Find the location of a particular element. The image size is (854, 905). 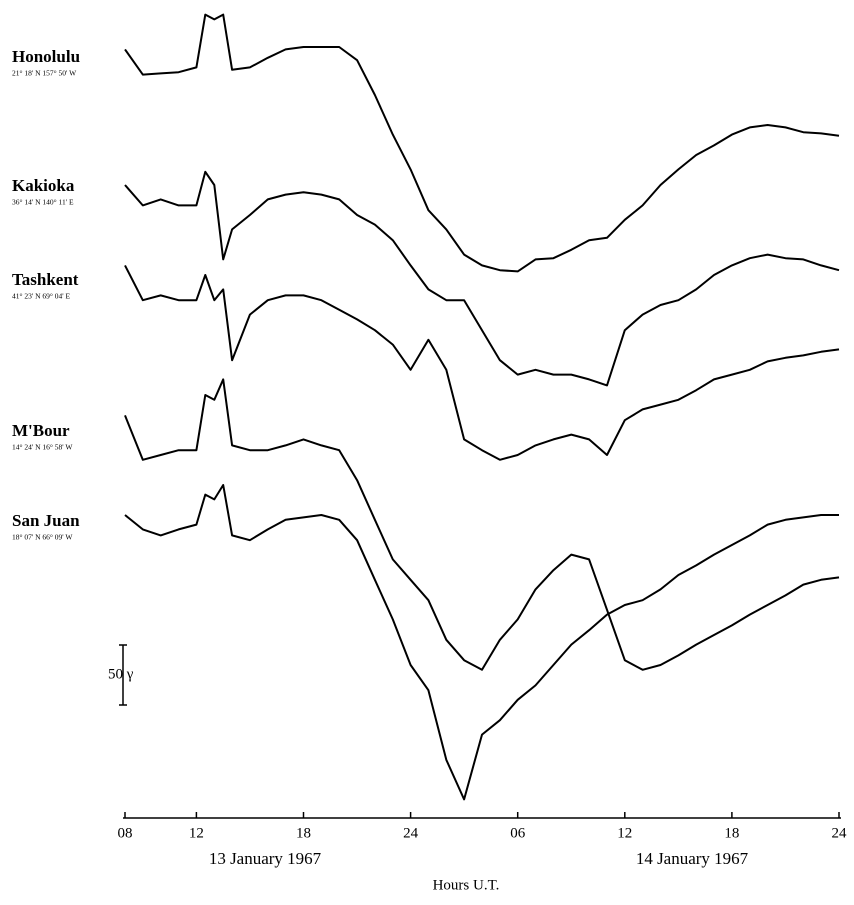

station-coords: 14° 24' N 16° 58' W is located at coordinates (42, 447).